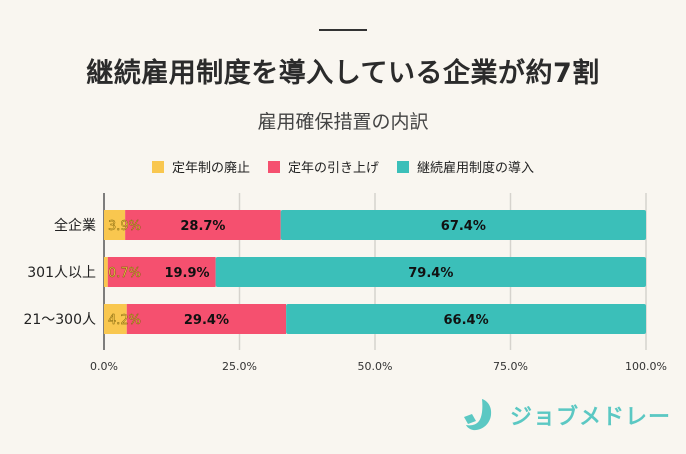 The width and height of the screenshot is (686, 454). I want to click on category-label: 301人以上, so click(61, 273).